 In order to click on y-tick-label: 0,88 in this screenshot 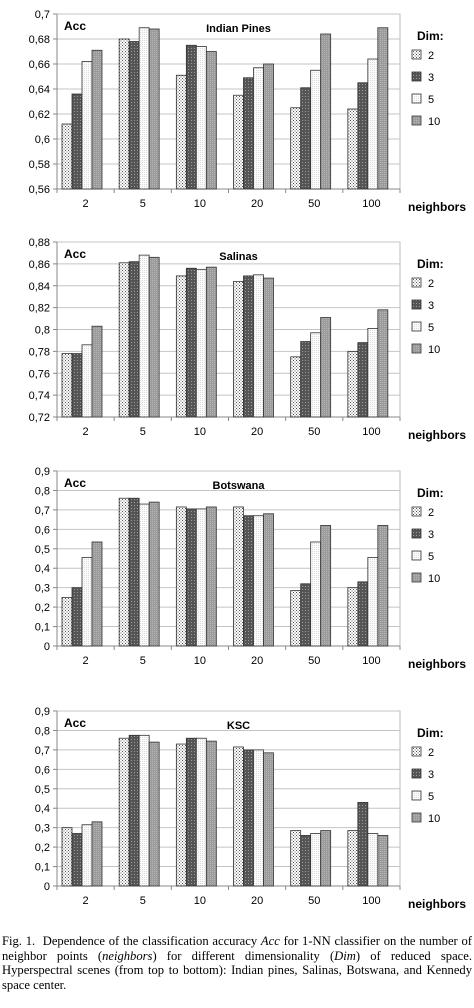, I will do `click(39, 243)`.